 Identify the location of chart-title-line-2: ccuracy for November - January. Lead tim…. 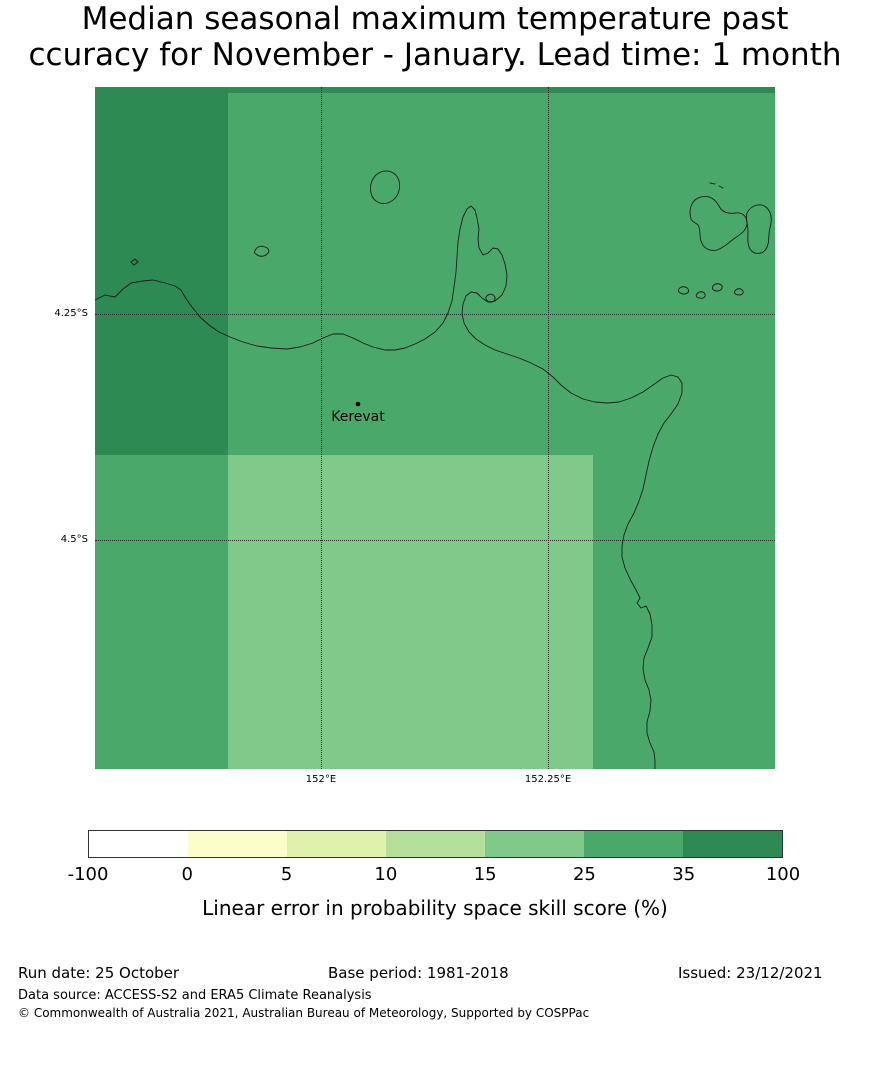
(435, 55).